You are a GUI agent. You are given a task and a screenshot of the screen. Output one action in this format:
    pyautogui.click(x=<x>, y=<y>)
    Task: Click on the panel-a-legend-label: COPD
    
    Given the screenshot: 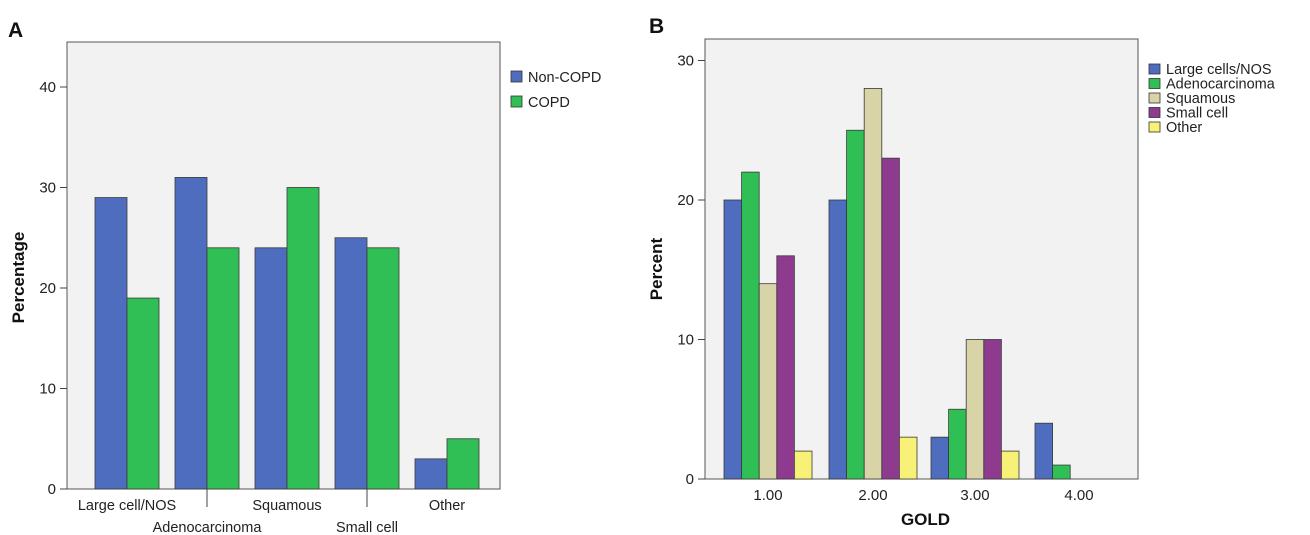 What is the action you would take?
    pyautogui.click(x=549, y=103)
    